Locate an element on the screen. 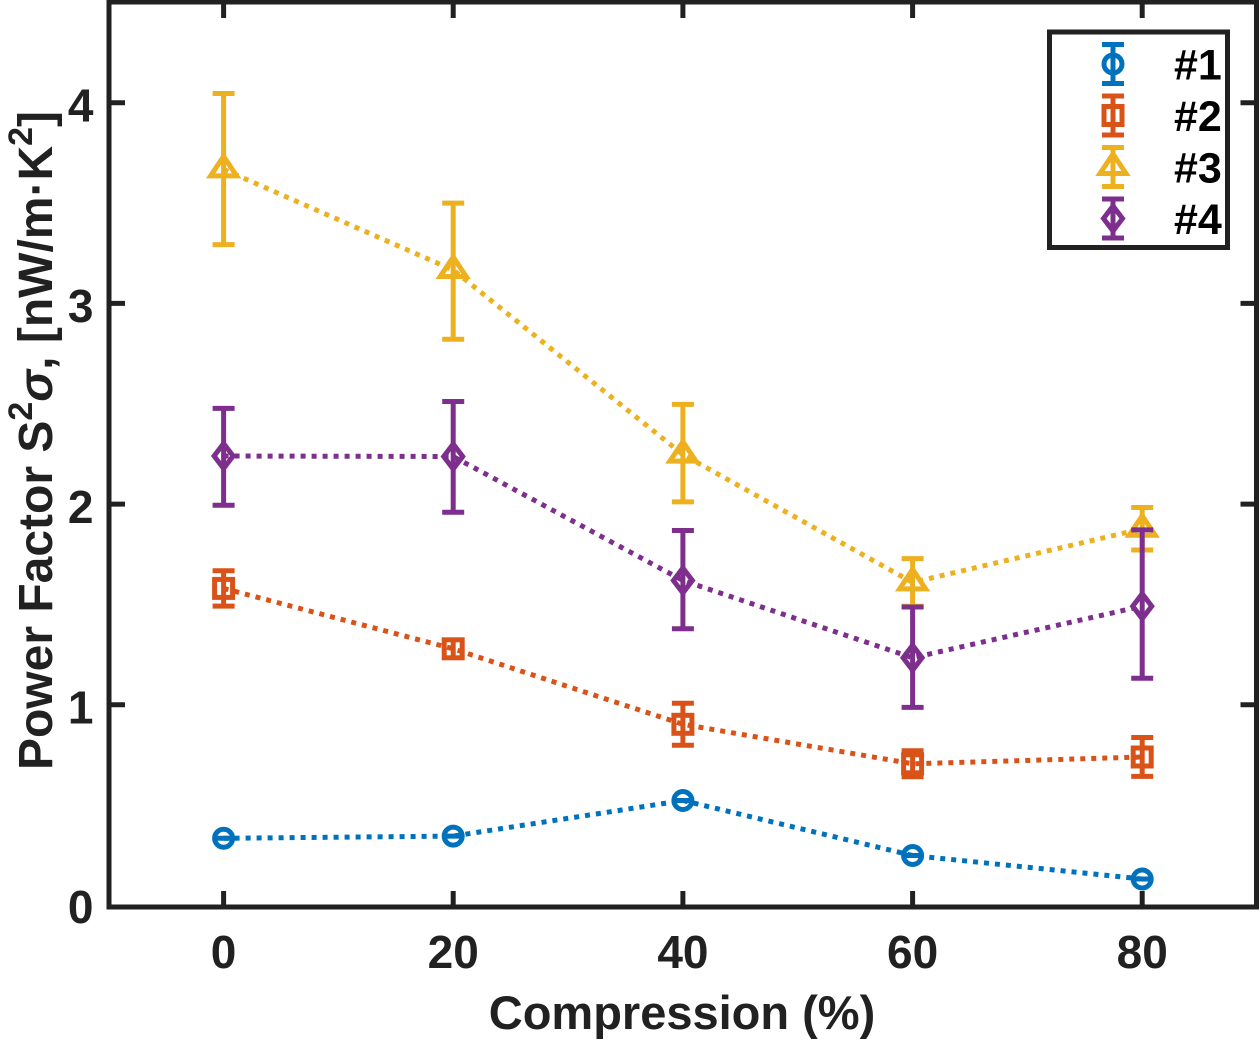 The width and height of the screenshot is (1260, 1045). svg-text: 1 is located at coordinates (81, 708).